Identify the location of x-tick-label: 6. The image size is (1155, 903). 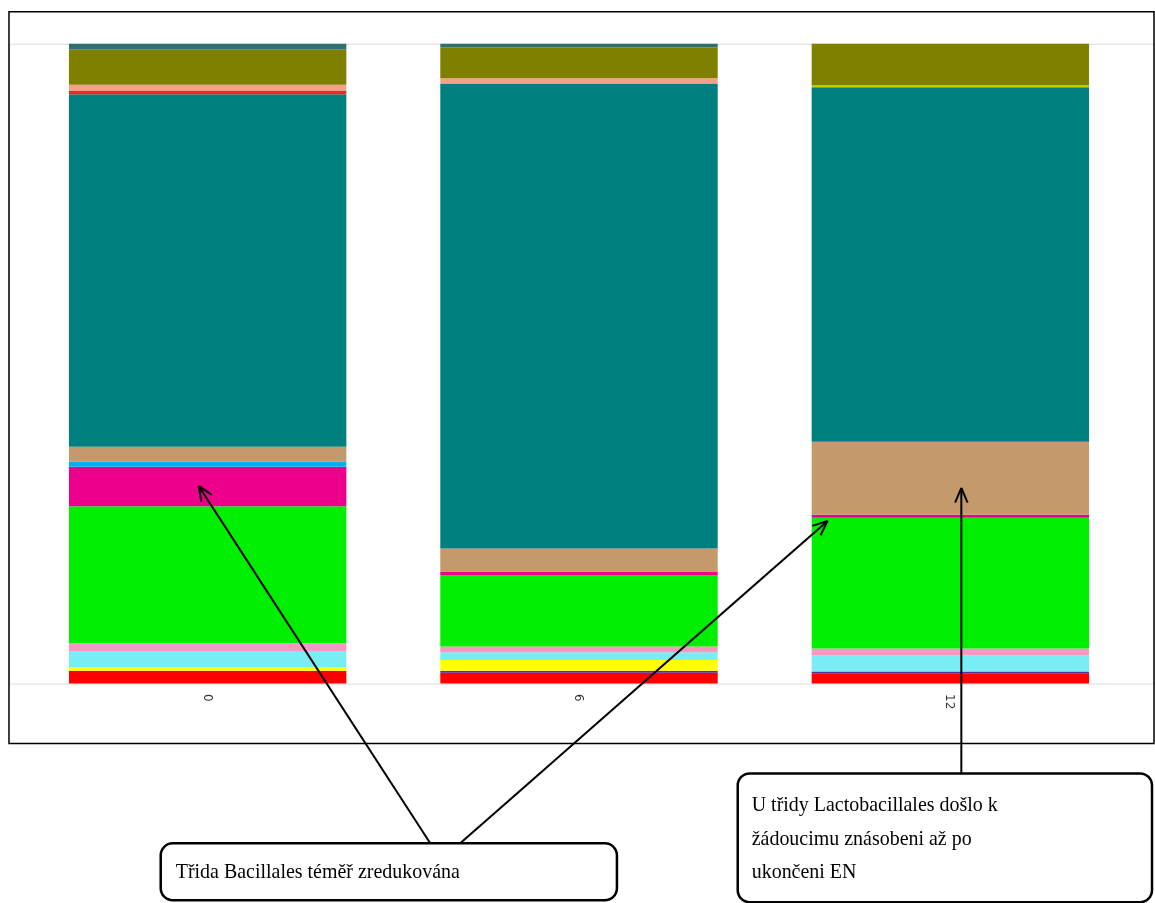
(579, 698).